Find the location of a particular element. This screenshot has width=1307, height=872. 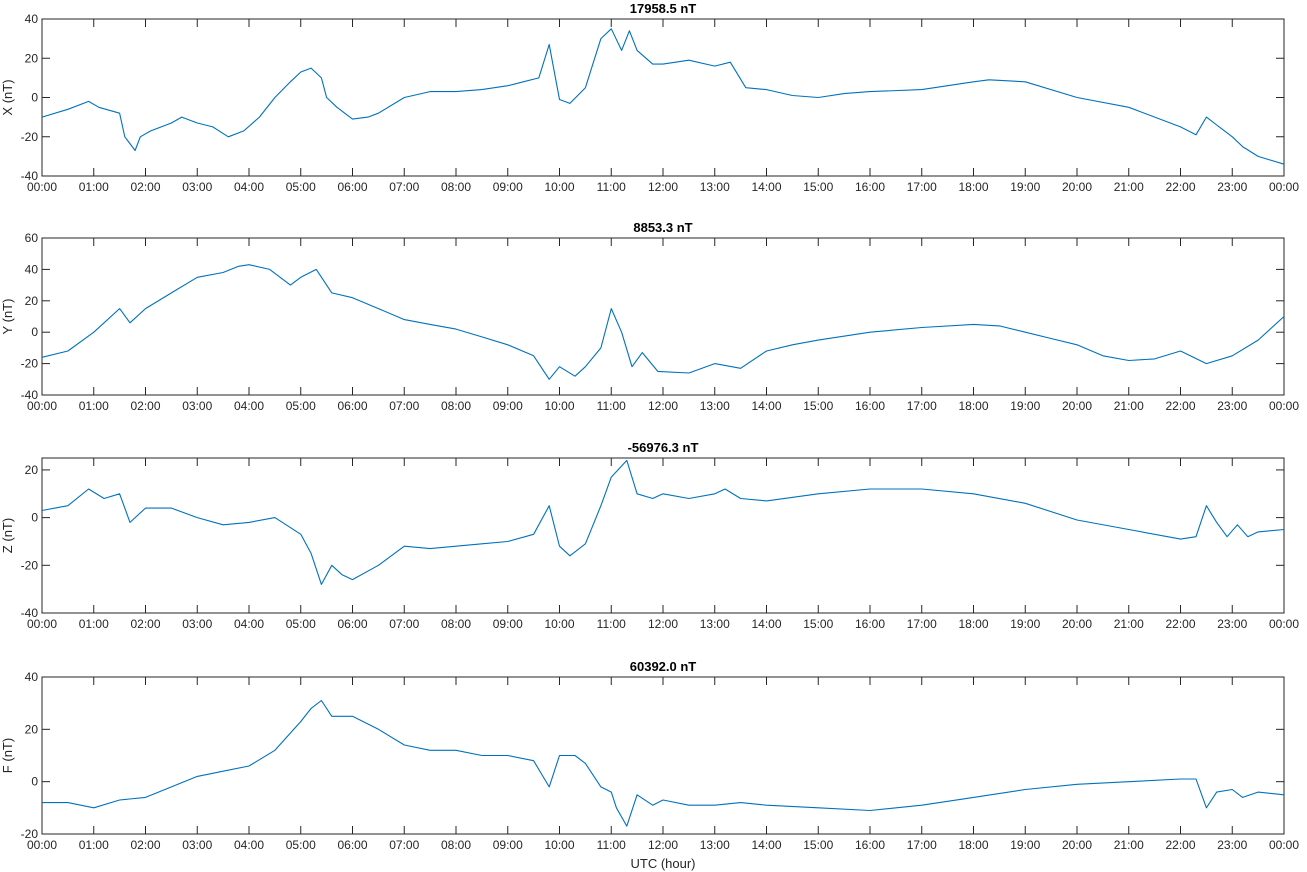

y-tick-label: 60 is located at coordinates (32, 238).